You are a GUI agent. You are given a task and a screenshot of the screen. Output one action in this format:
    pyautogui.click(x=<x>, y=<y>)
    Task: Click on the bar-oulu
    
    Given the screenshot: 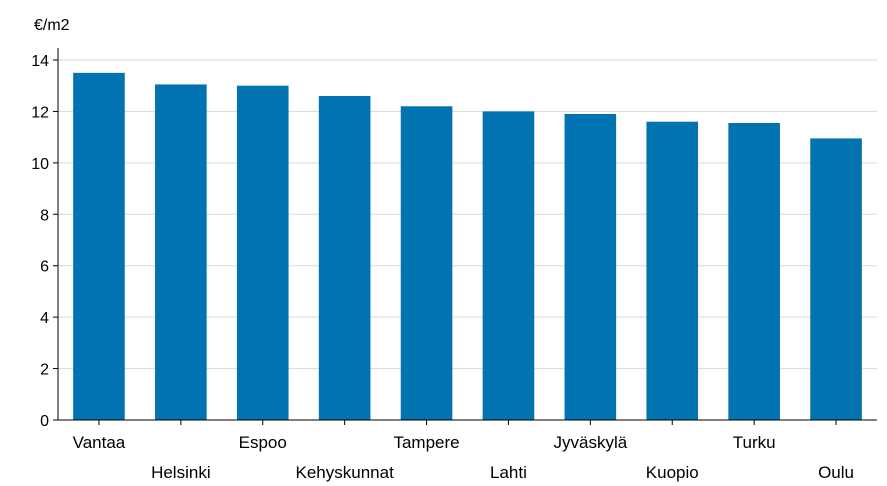 What is the action you would take?
    pyautogui.click(x=836, y=279)
    